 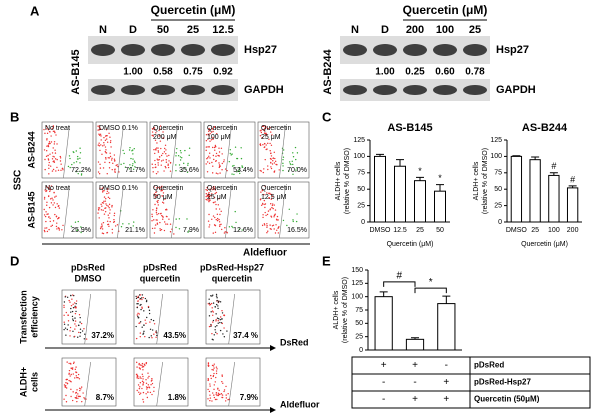 What do you see at coordinates (133, 30) in the screenshot?
I see `lane-label: D` at bounding box center [133, 30].